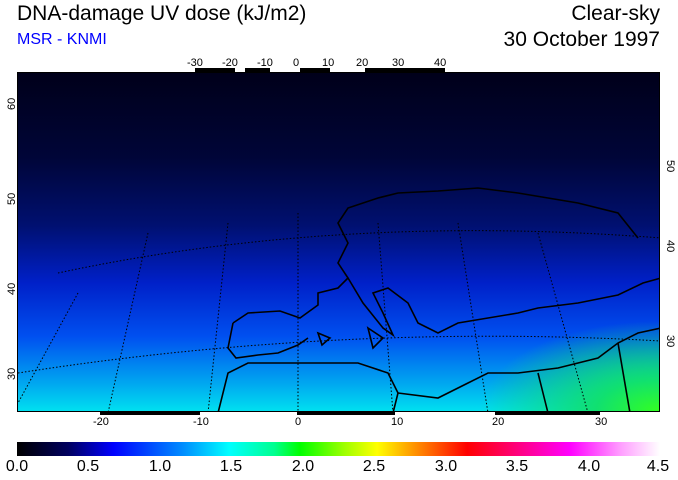 This screenshot has width=678, height=480. What do you see at coordinates (581, 39) in the screenshot?
I see `date-label: 30 October 1997` at bounding box center [581, 39].